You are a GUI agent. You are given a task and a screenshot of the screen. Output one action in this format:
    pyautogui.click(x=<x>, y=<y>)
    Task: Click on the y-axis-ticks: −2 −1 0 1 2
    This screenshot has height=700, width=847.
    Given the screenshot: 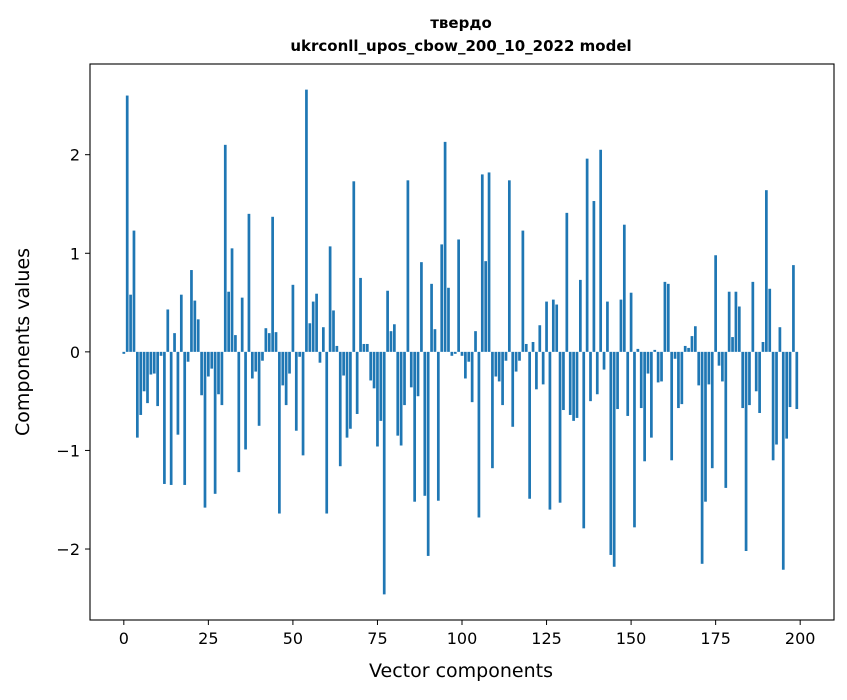 What is the action you would take?
    pyautogui.click(x=73, y=352)
    